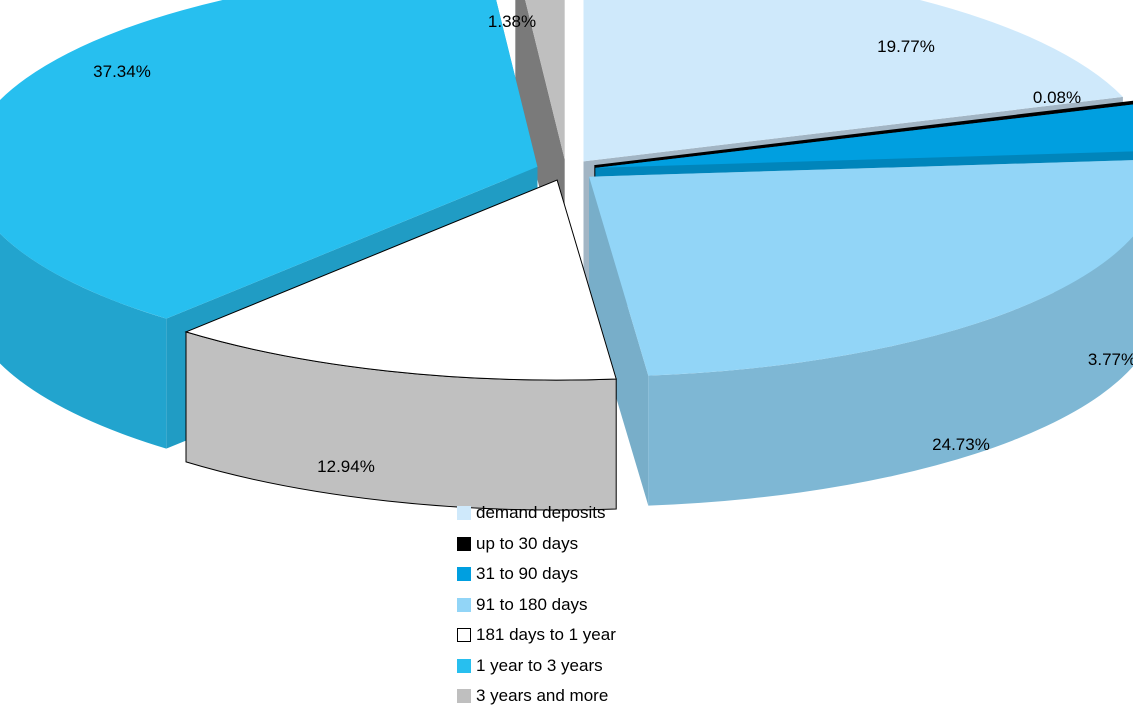 This screenshot has width=1133, height=712. I want to click on slice-top-up-to-30-days, so click(863, 134).